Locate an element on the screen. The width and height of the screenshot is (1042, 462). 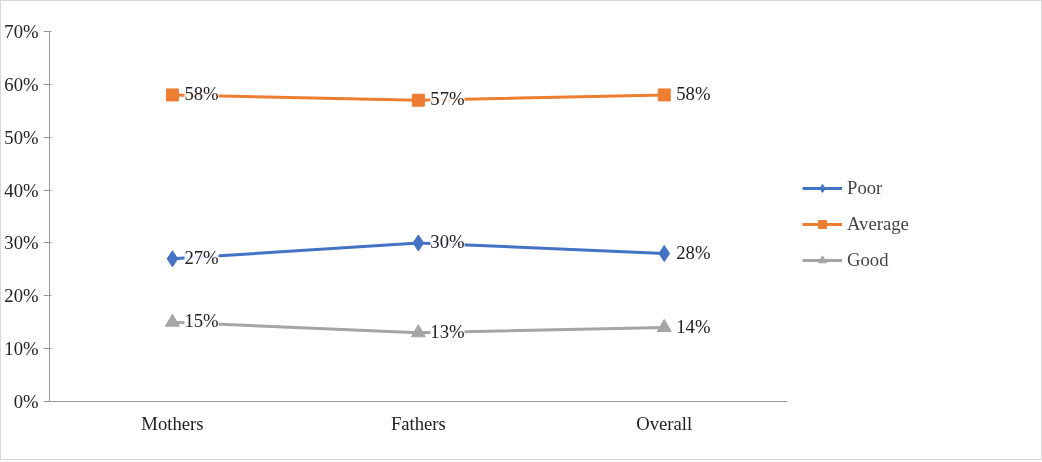
y-tick-label: 60% is located at coordinates (21, 84).